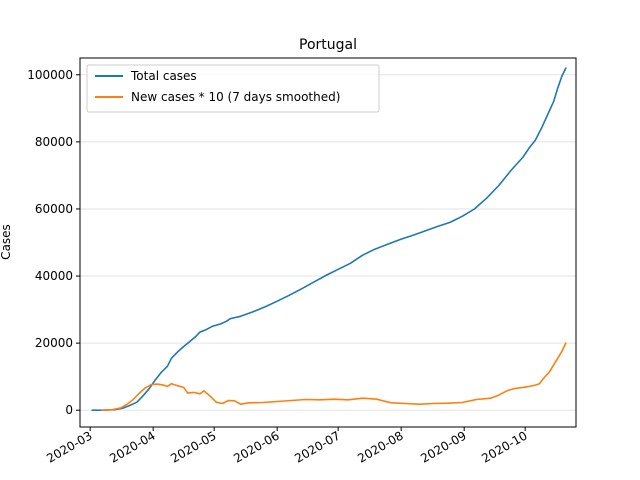 The image size is (640, 480). Describe the element at coordinates (53, 242) in the screenshot. I see `y-axis: 0 20000 40000 60000 80000 100000` at that location.